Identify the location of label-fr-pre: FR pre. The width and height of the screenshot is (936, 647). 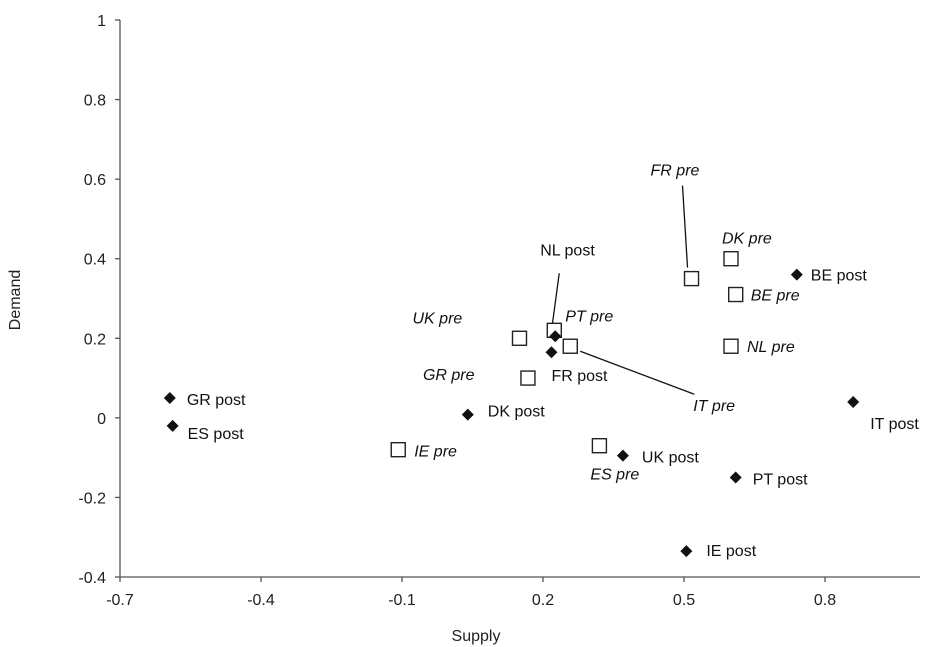
(675, 171).